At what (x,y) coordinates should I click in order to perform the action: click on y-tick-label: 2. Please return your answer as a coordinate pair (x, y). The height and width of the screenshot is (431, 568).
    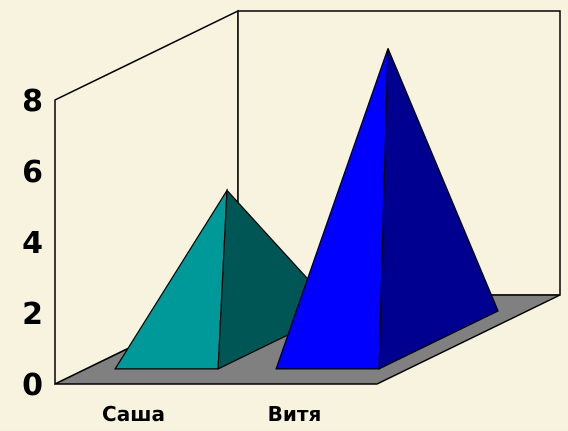
    Looking at the image, I should click on (32, 314).